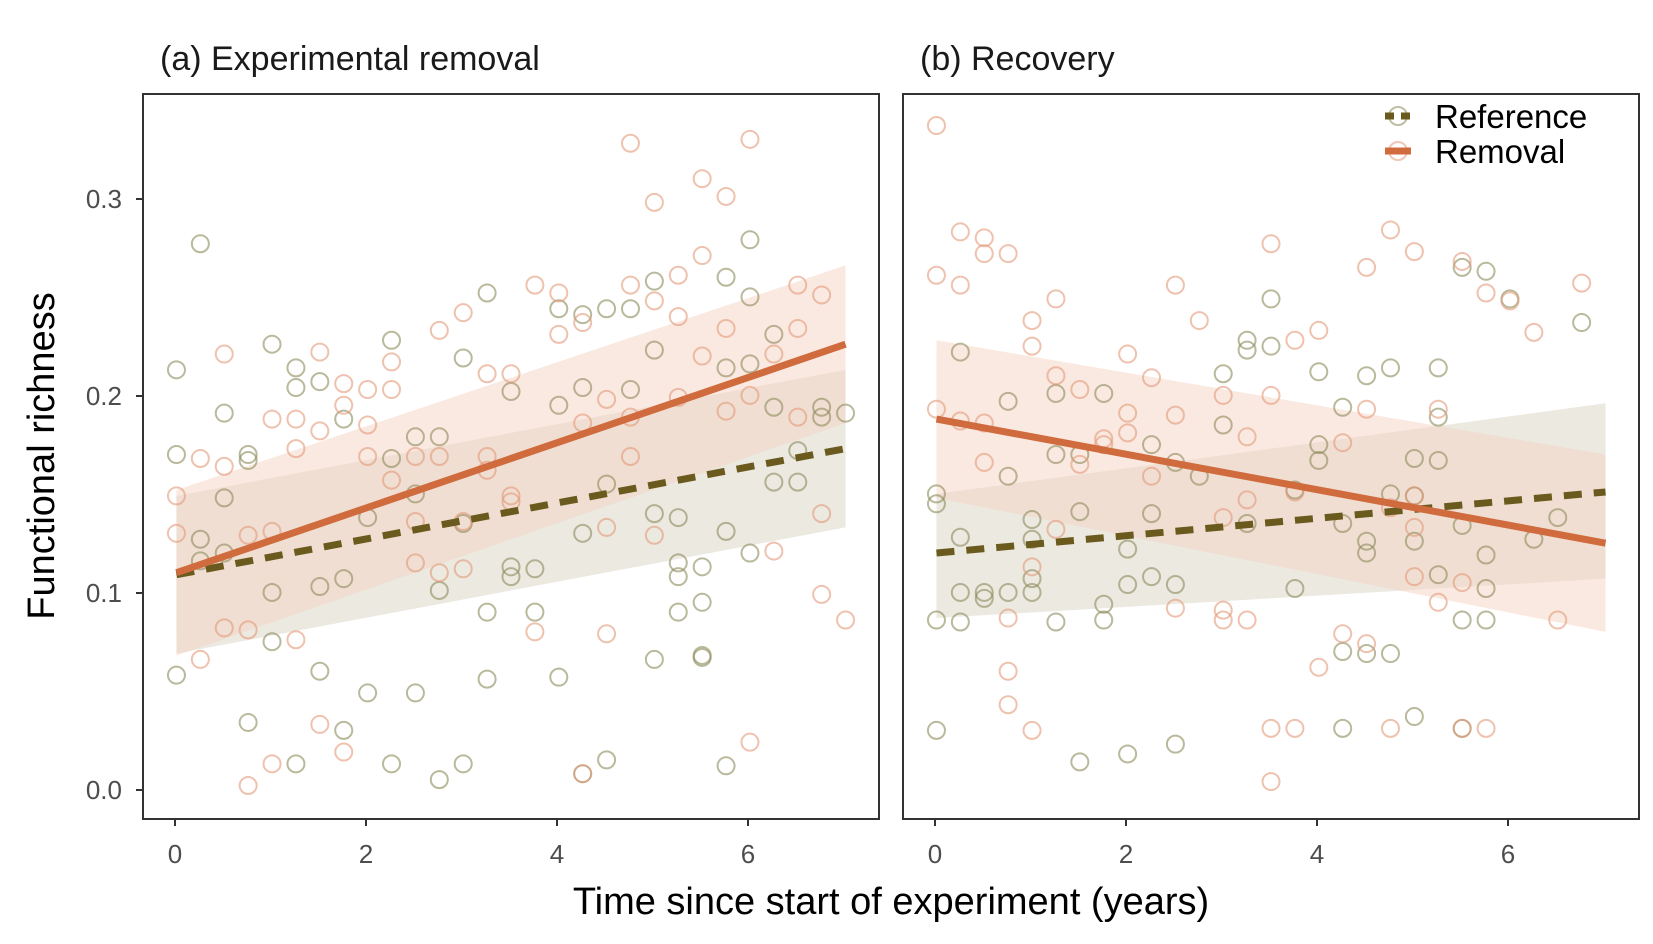  I want to click on panel-a-x-axis: 0 2 4 6, so click(461, 844).